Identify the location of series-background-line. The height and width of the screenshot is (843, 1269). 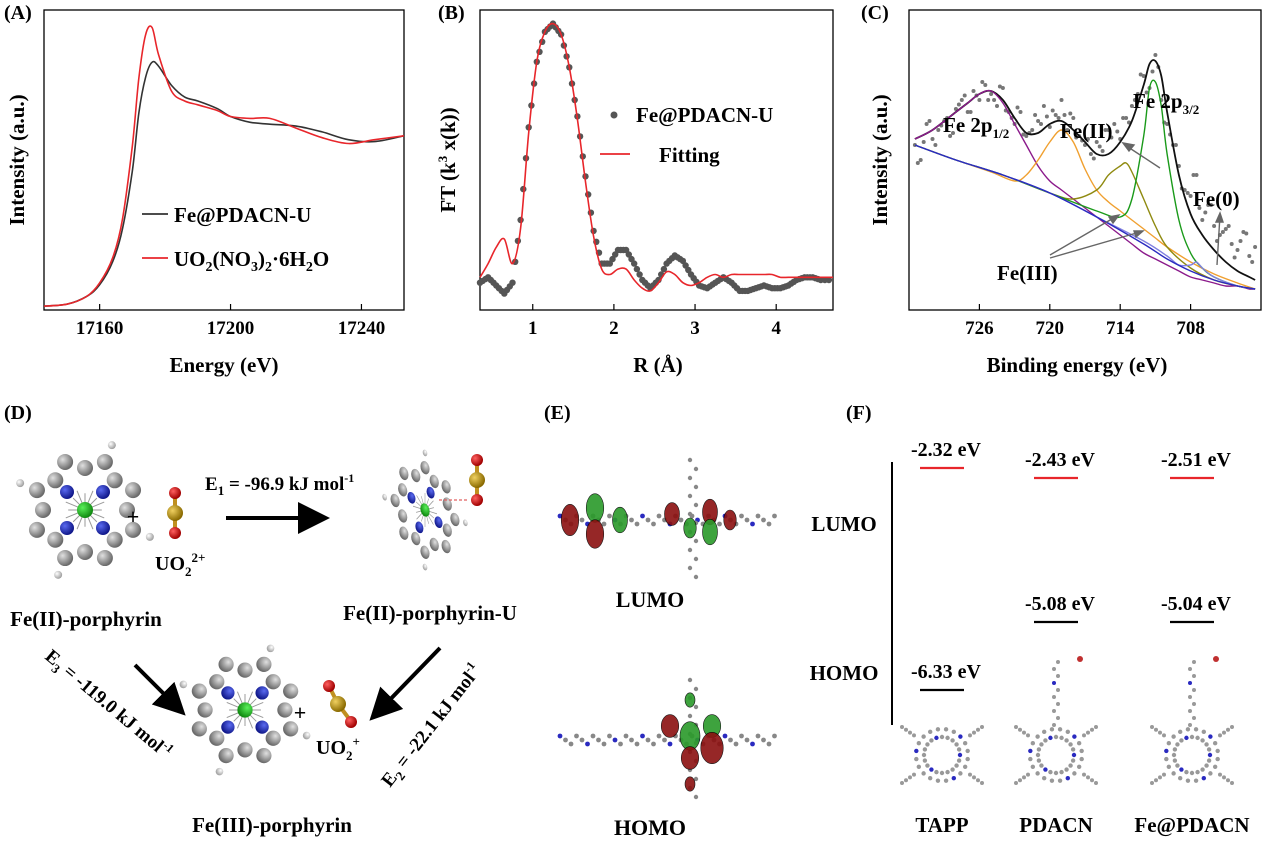
(1085, 217).